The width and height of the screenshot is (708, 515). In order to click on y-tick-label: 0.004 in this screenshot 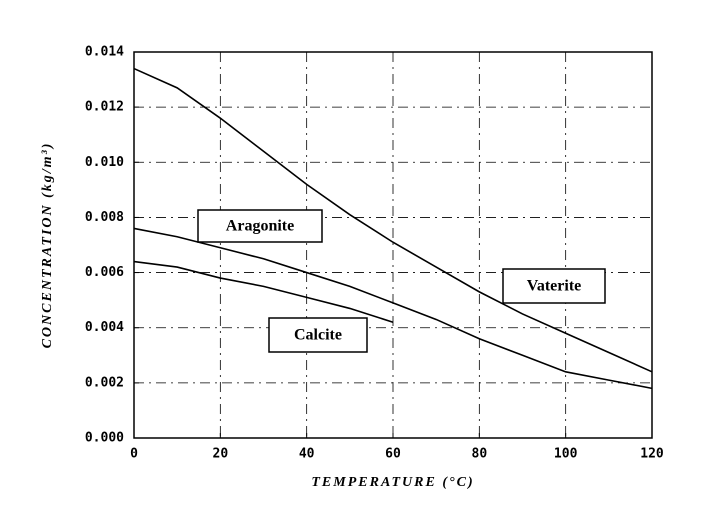, I will do `click(104, 327)`.